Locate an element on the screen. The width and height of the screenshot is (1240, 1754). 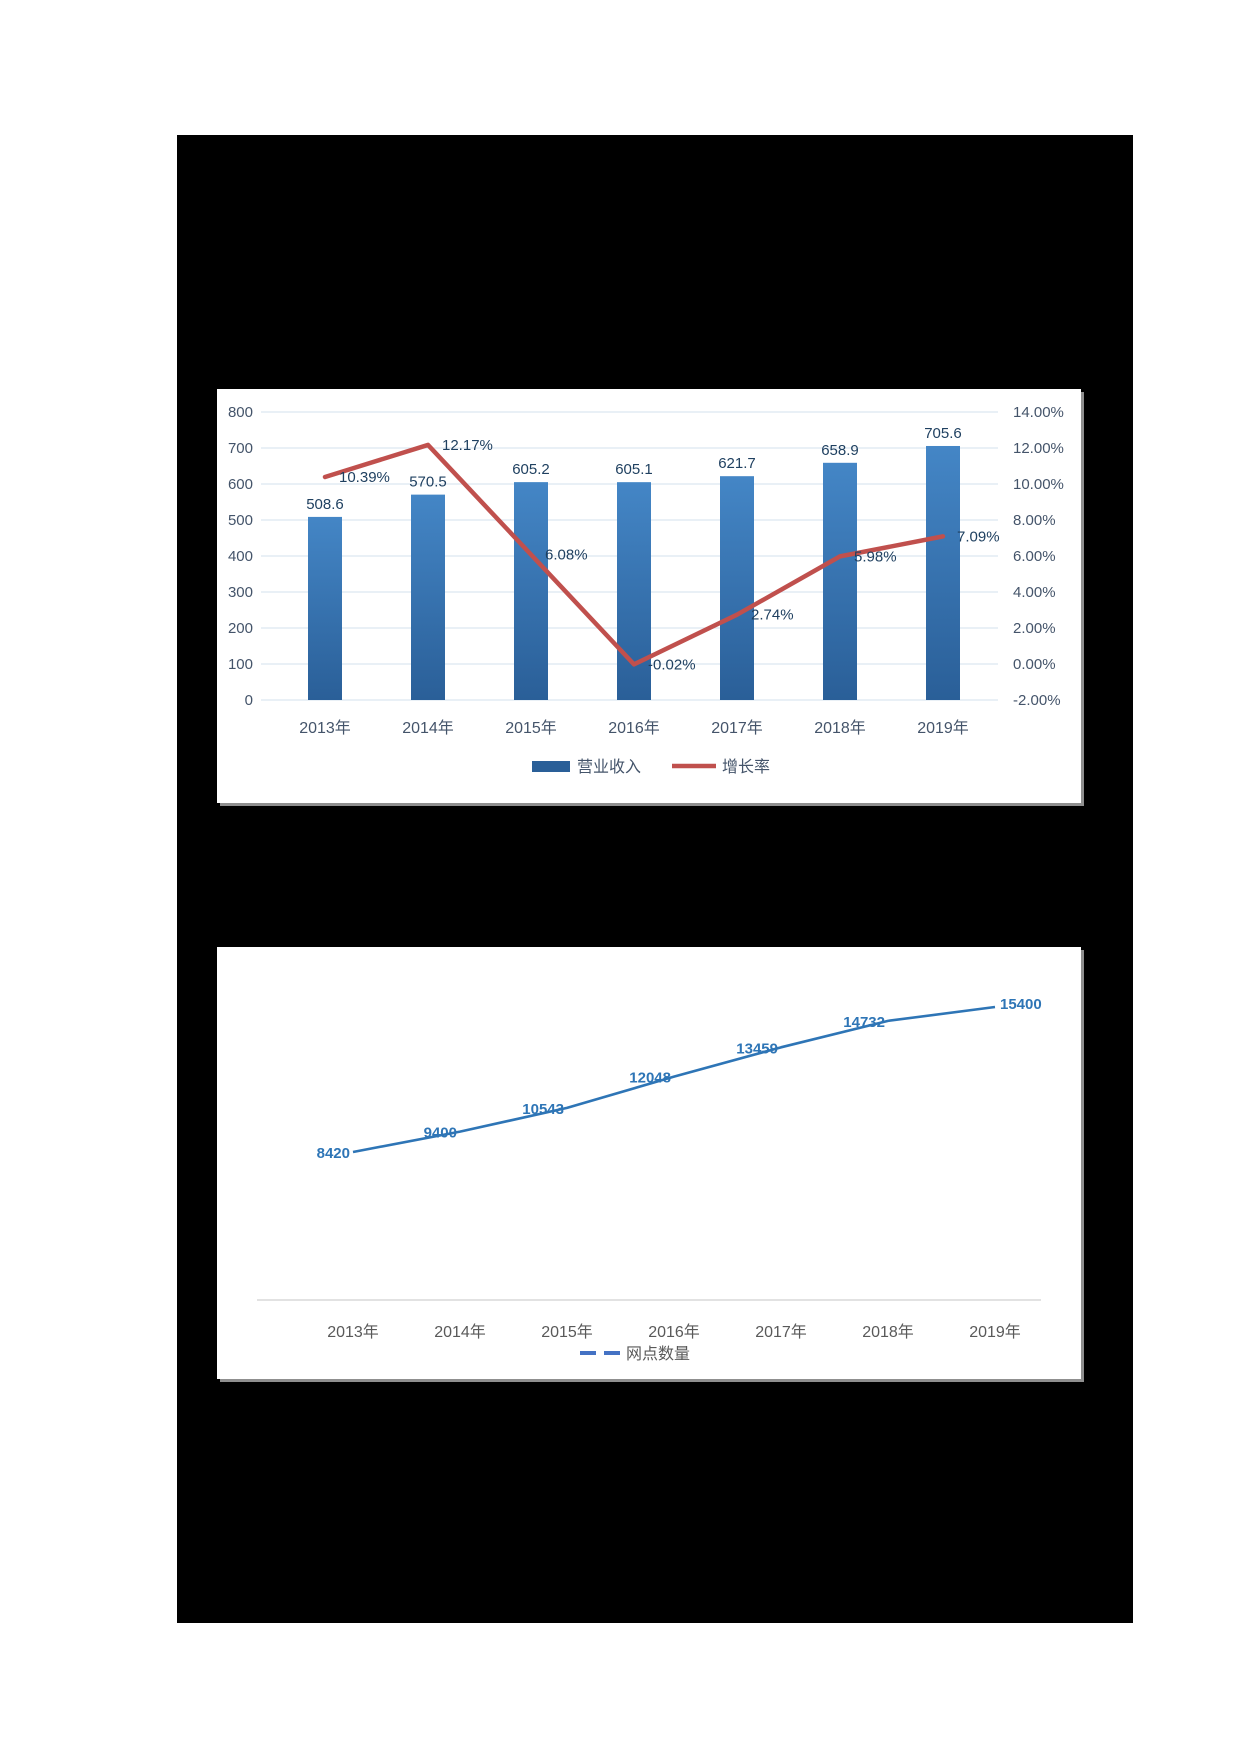
legend-swatch-revenue is located at coordinates (551, 766).